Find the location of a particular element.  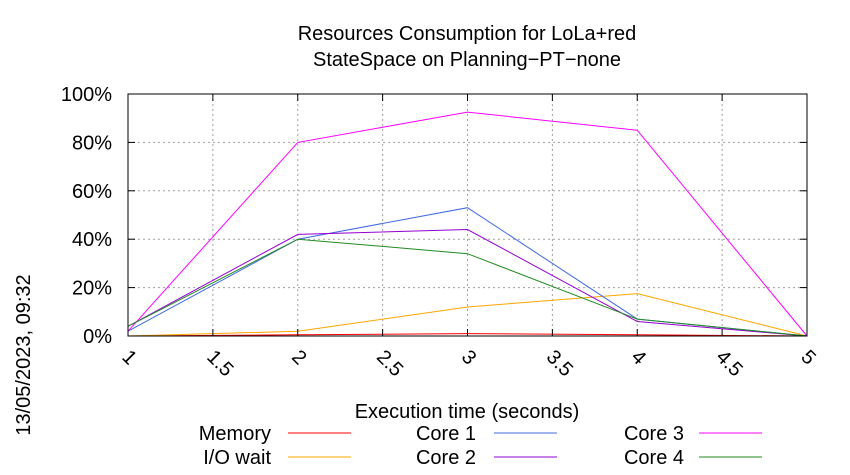

y-tick-label: 60% is located at coordinates (92, 192).